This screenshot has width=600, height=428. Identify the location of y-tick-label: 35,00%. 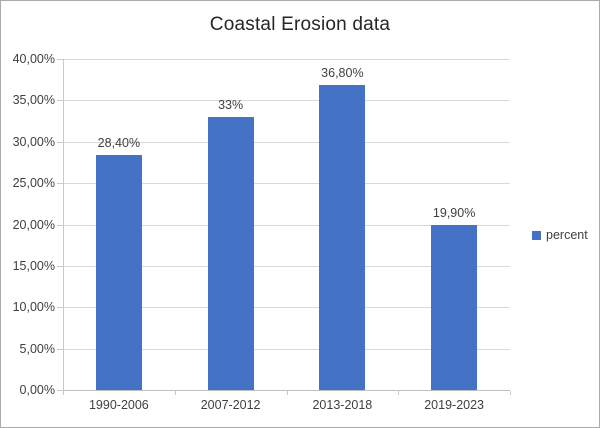
(33, 100).